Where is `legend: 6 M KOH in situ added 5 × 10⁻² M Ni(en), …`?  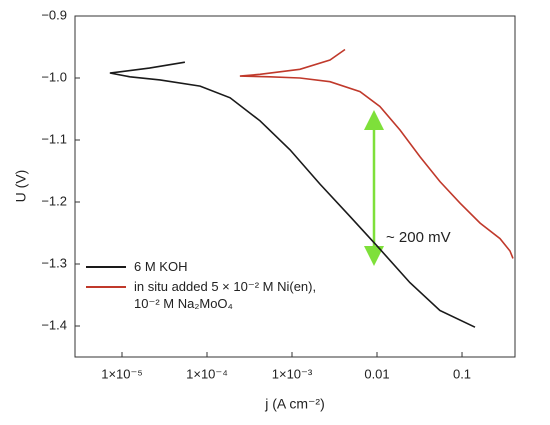 legend: 6 M KOH in situ added 5 × 10⁻² M Ni(en), … is located at coordinates (251, 286).